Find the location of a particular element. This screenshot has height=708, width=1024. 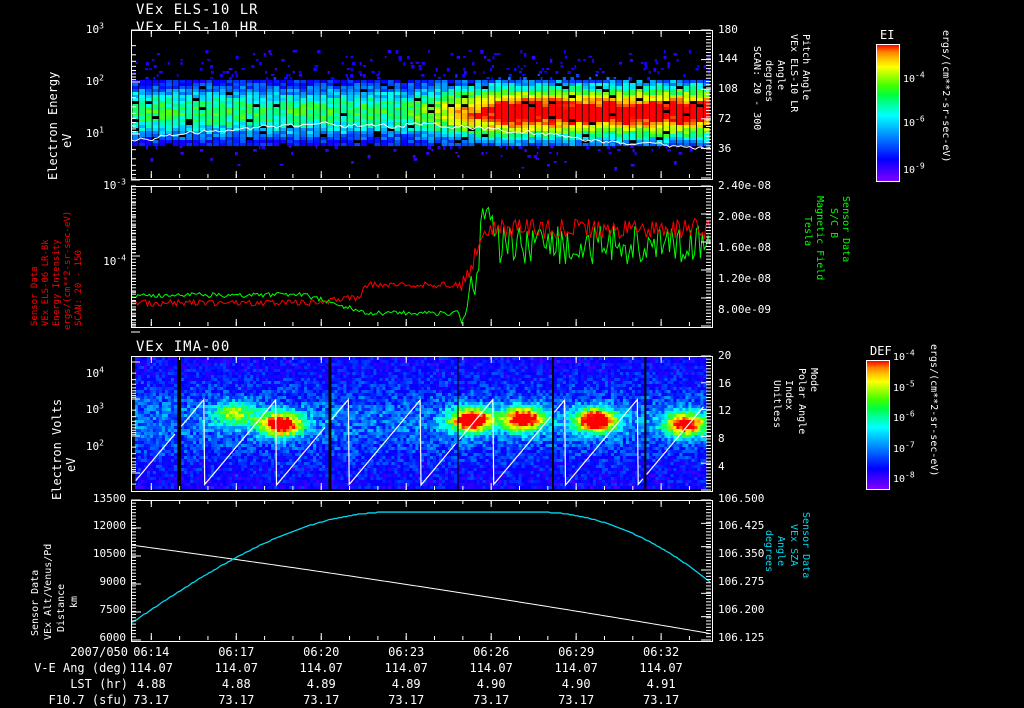

panel2-rtick-2: 2.00e-08 is located at coordinates (744, 216).